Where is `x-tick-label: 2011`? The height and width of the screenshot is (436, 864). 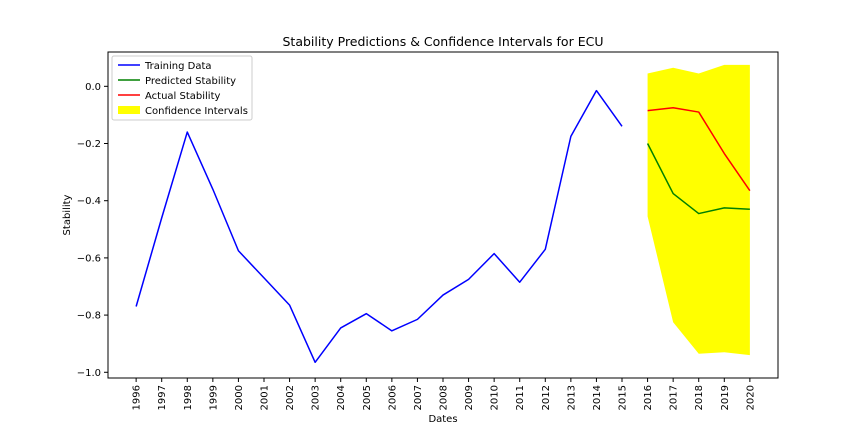 x-tick-label: 2011 is located at coordinates (520, 397).